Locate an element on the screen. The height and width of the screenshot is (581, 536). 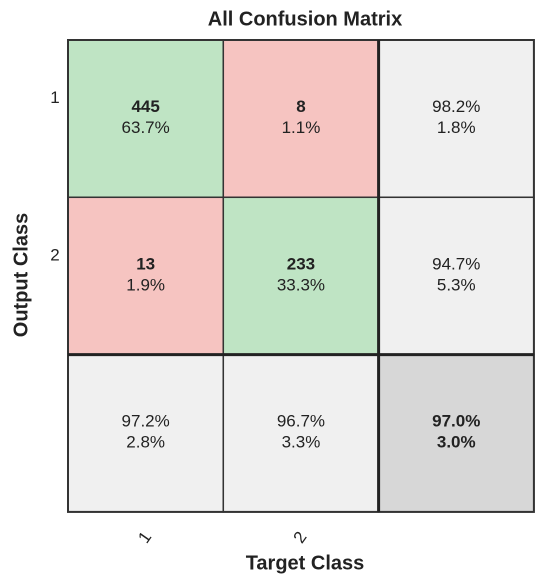
y-tick-label: 2 is located at coordinates (54, 254).